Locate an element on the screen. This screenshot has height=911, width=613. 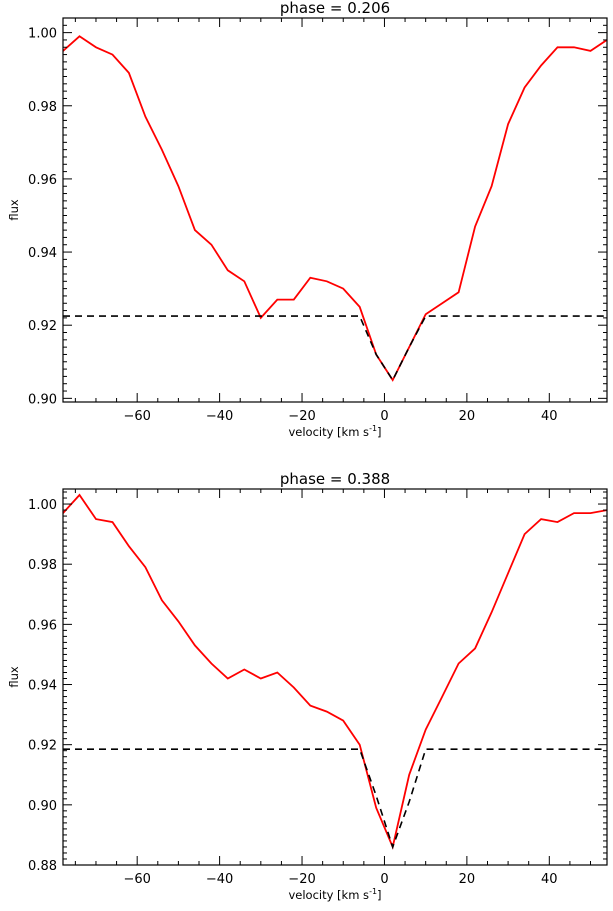
chart-title: phase = 0.388 is located at coordinates (335, 479).